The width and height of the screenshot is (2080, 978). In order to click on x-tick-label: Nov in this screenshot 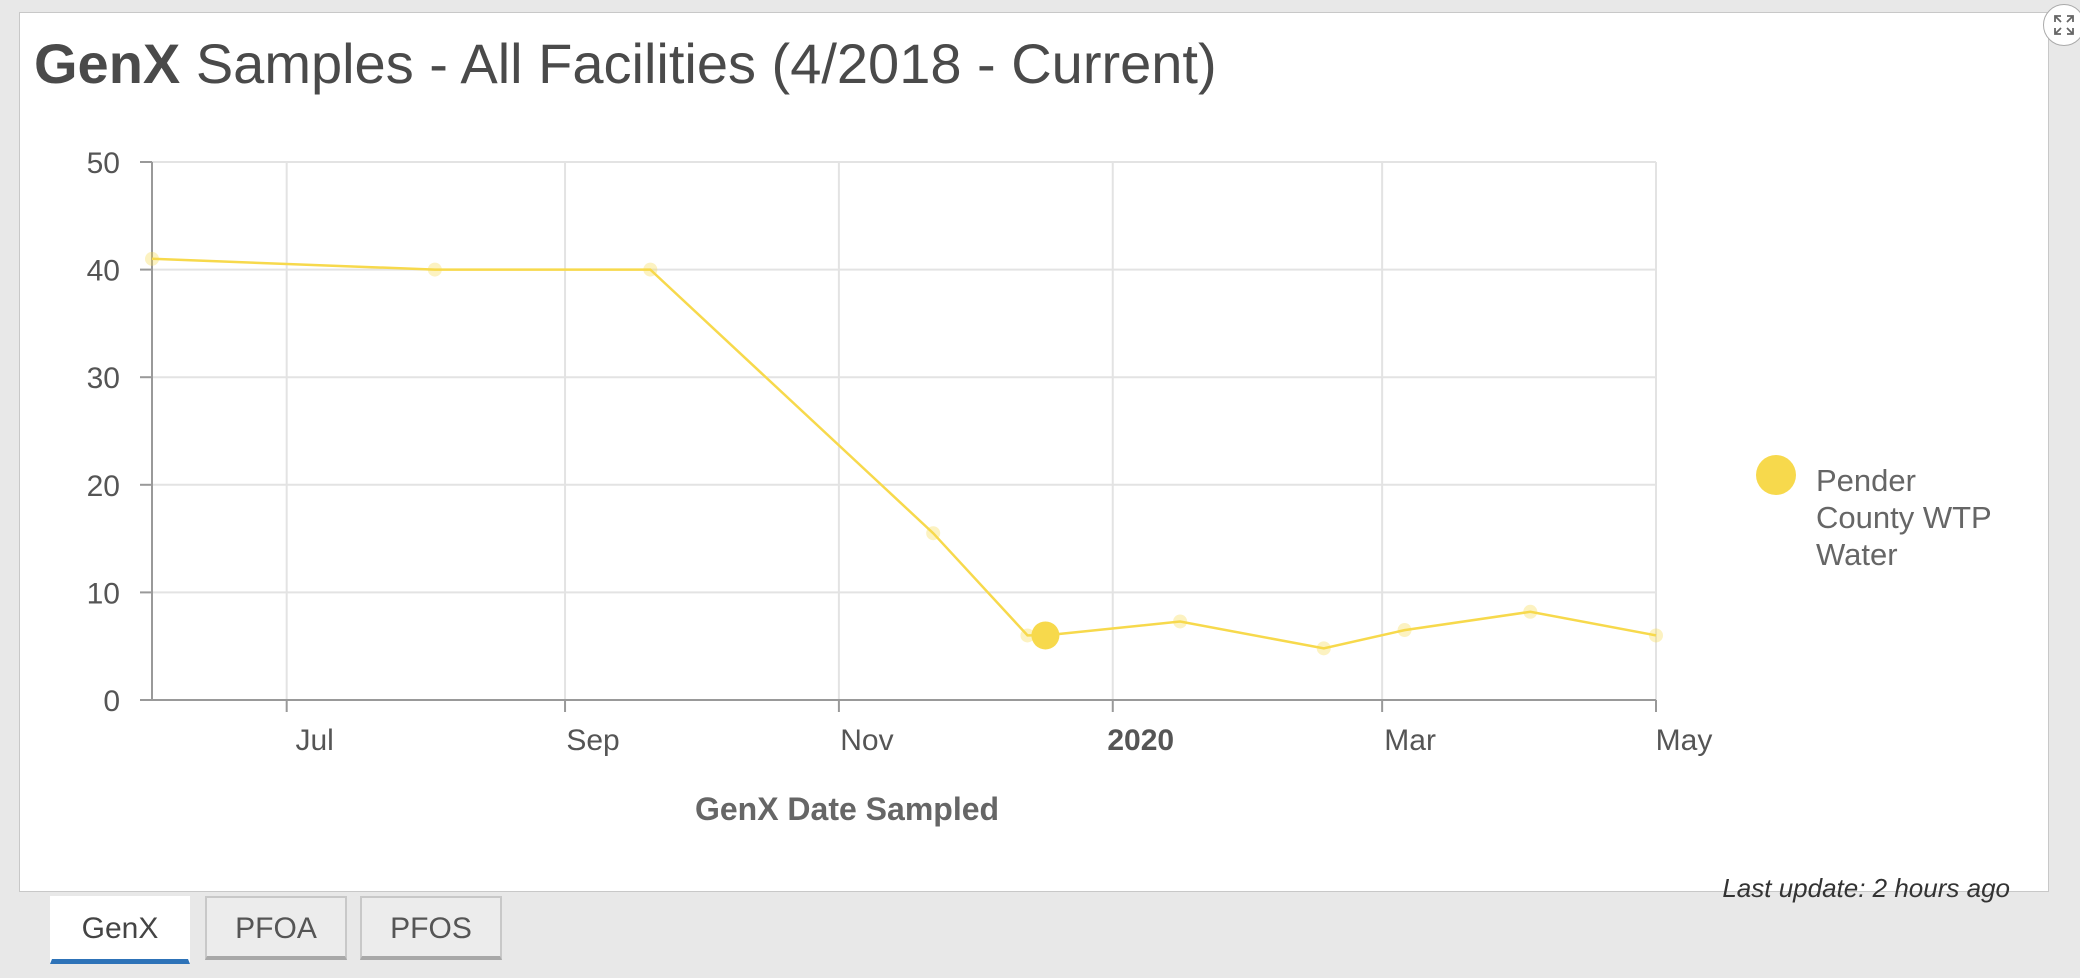, I will do `click(866, 740)`.